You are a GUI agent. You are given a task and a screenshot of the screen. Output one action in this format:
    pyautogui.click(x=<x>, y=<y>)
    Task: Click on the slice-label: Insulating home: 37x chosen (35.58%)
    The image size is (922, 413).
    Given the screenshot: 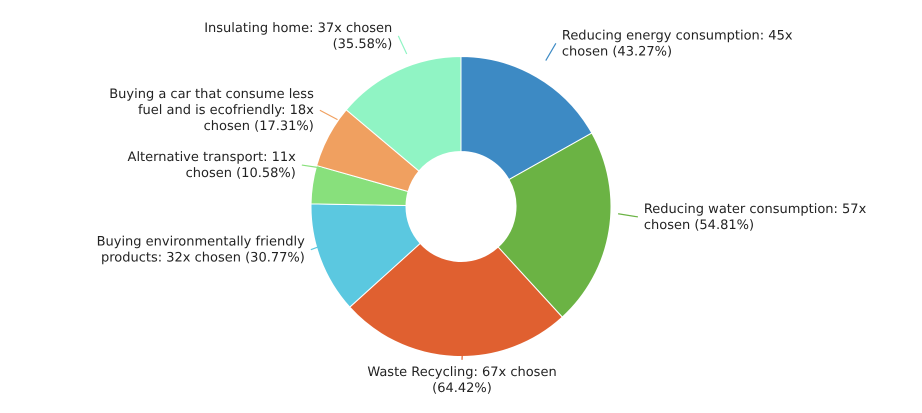 What is the action you would take?
    pyautogui.click(x=298, y=36)
    